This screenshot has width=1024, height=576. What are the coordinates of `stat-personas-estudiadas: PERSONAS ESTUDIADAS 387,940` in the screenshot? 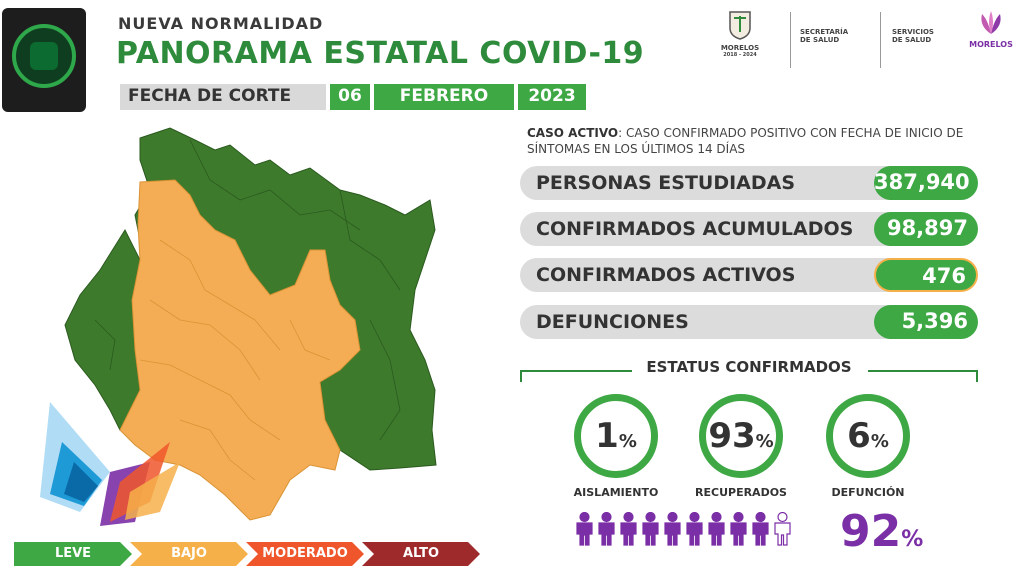 It's located at (749, 183).